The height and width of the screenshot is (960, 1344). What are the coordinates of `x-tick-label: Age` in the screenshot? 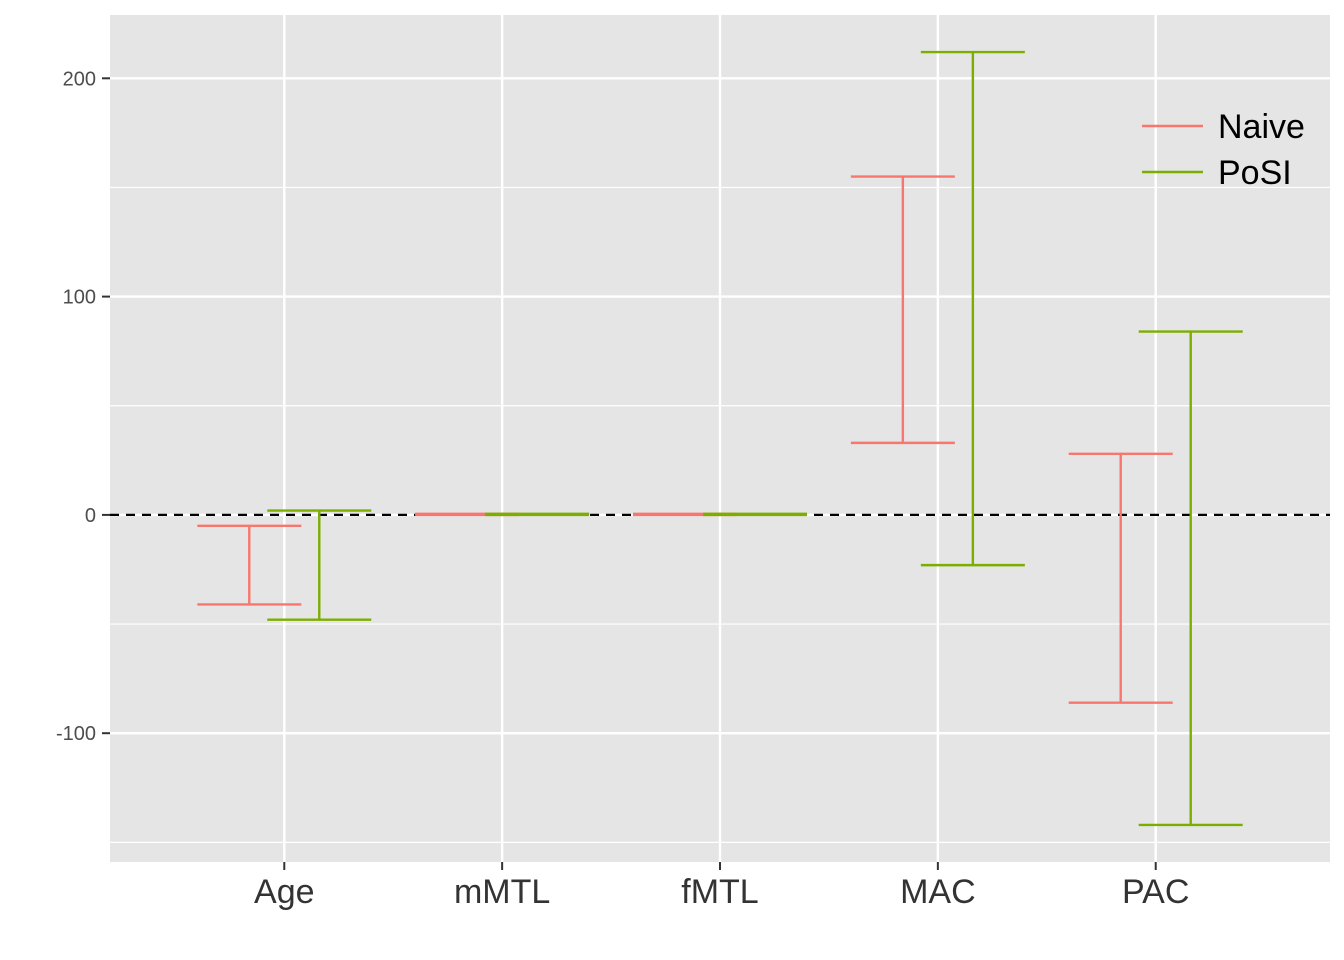 It's located at (284, 892).